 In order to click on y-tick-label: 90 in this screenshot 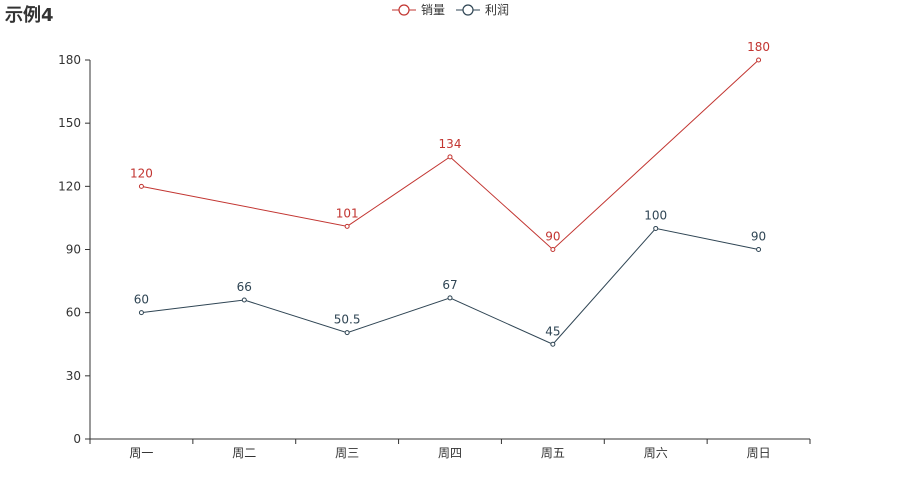, I will do `click(73, 250)`.